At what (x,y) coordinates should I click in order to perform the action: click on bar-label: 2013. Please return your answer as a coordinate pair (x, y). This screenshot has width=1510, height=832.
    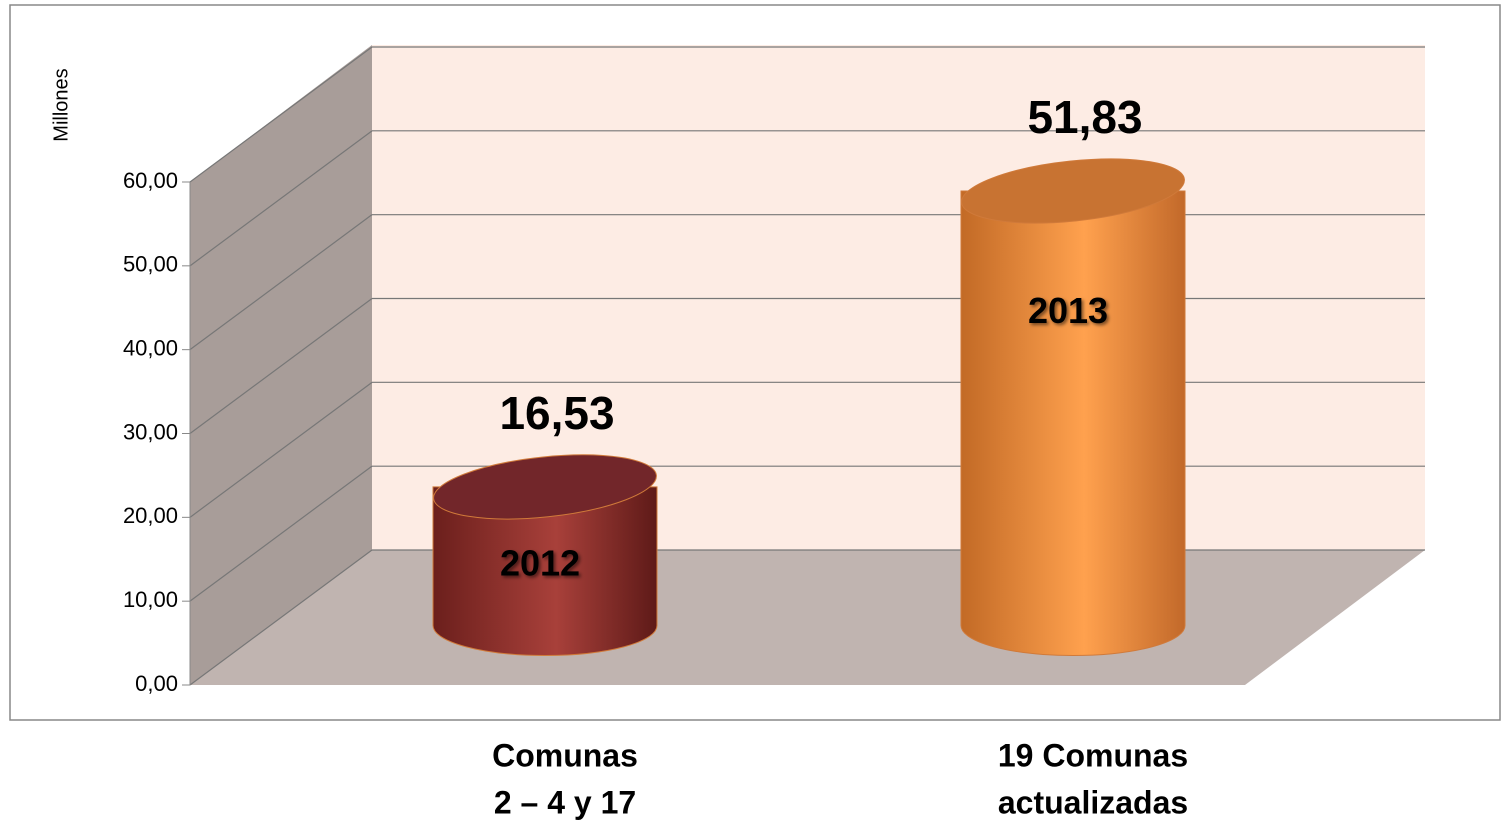
    Looking at the image, I should click on (1068, 310).